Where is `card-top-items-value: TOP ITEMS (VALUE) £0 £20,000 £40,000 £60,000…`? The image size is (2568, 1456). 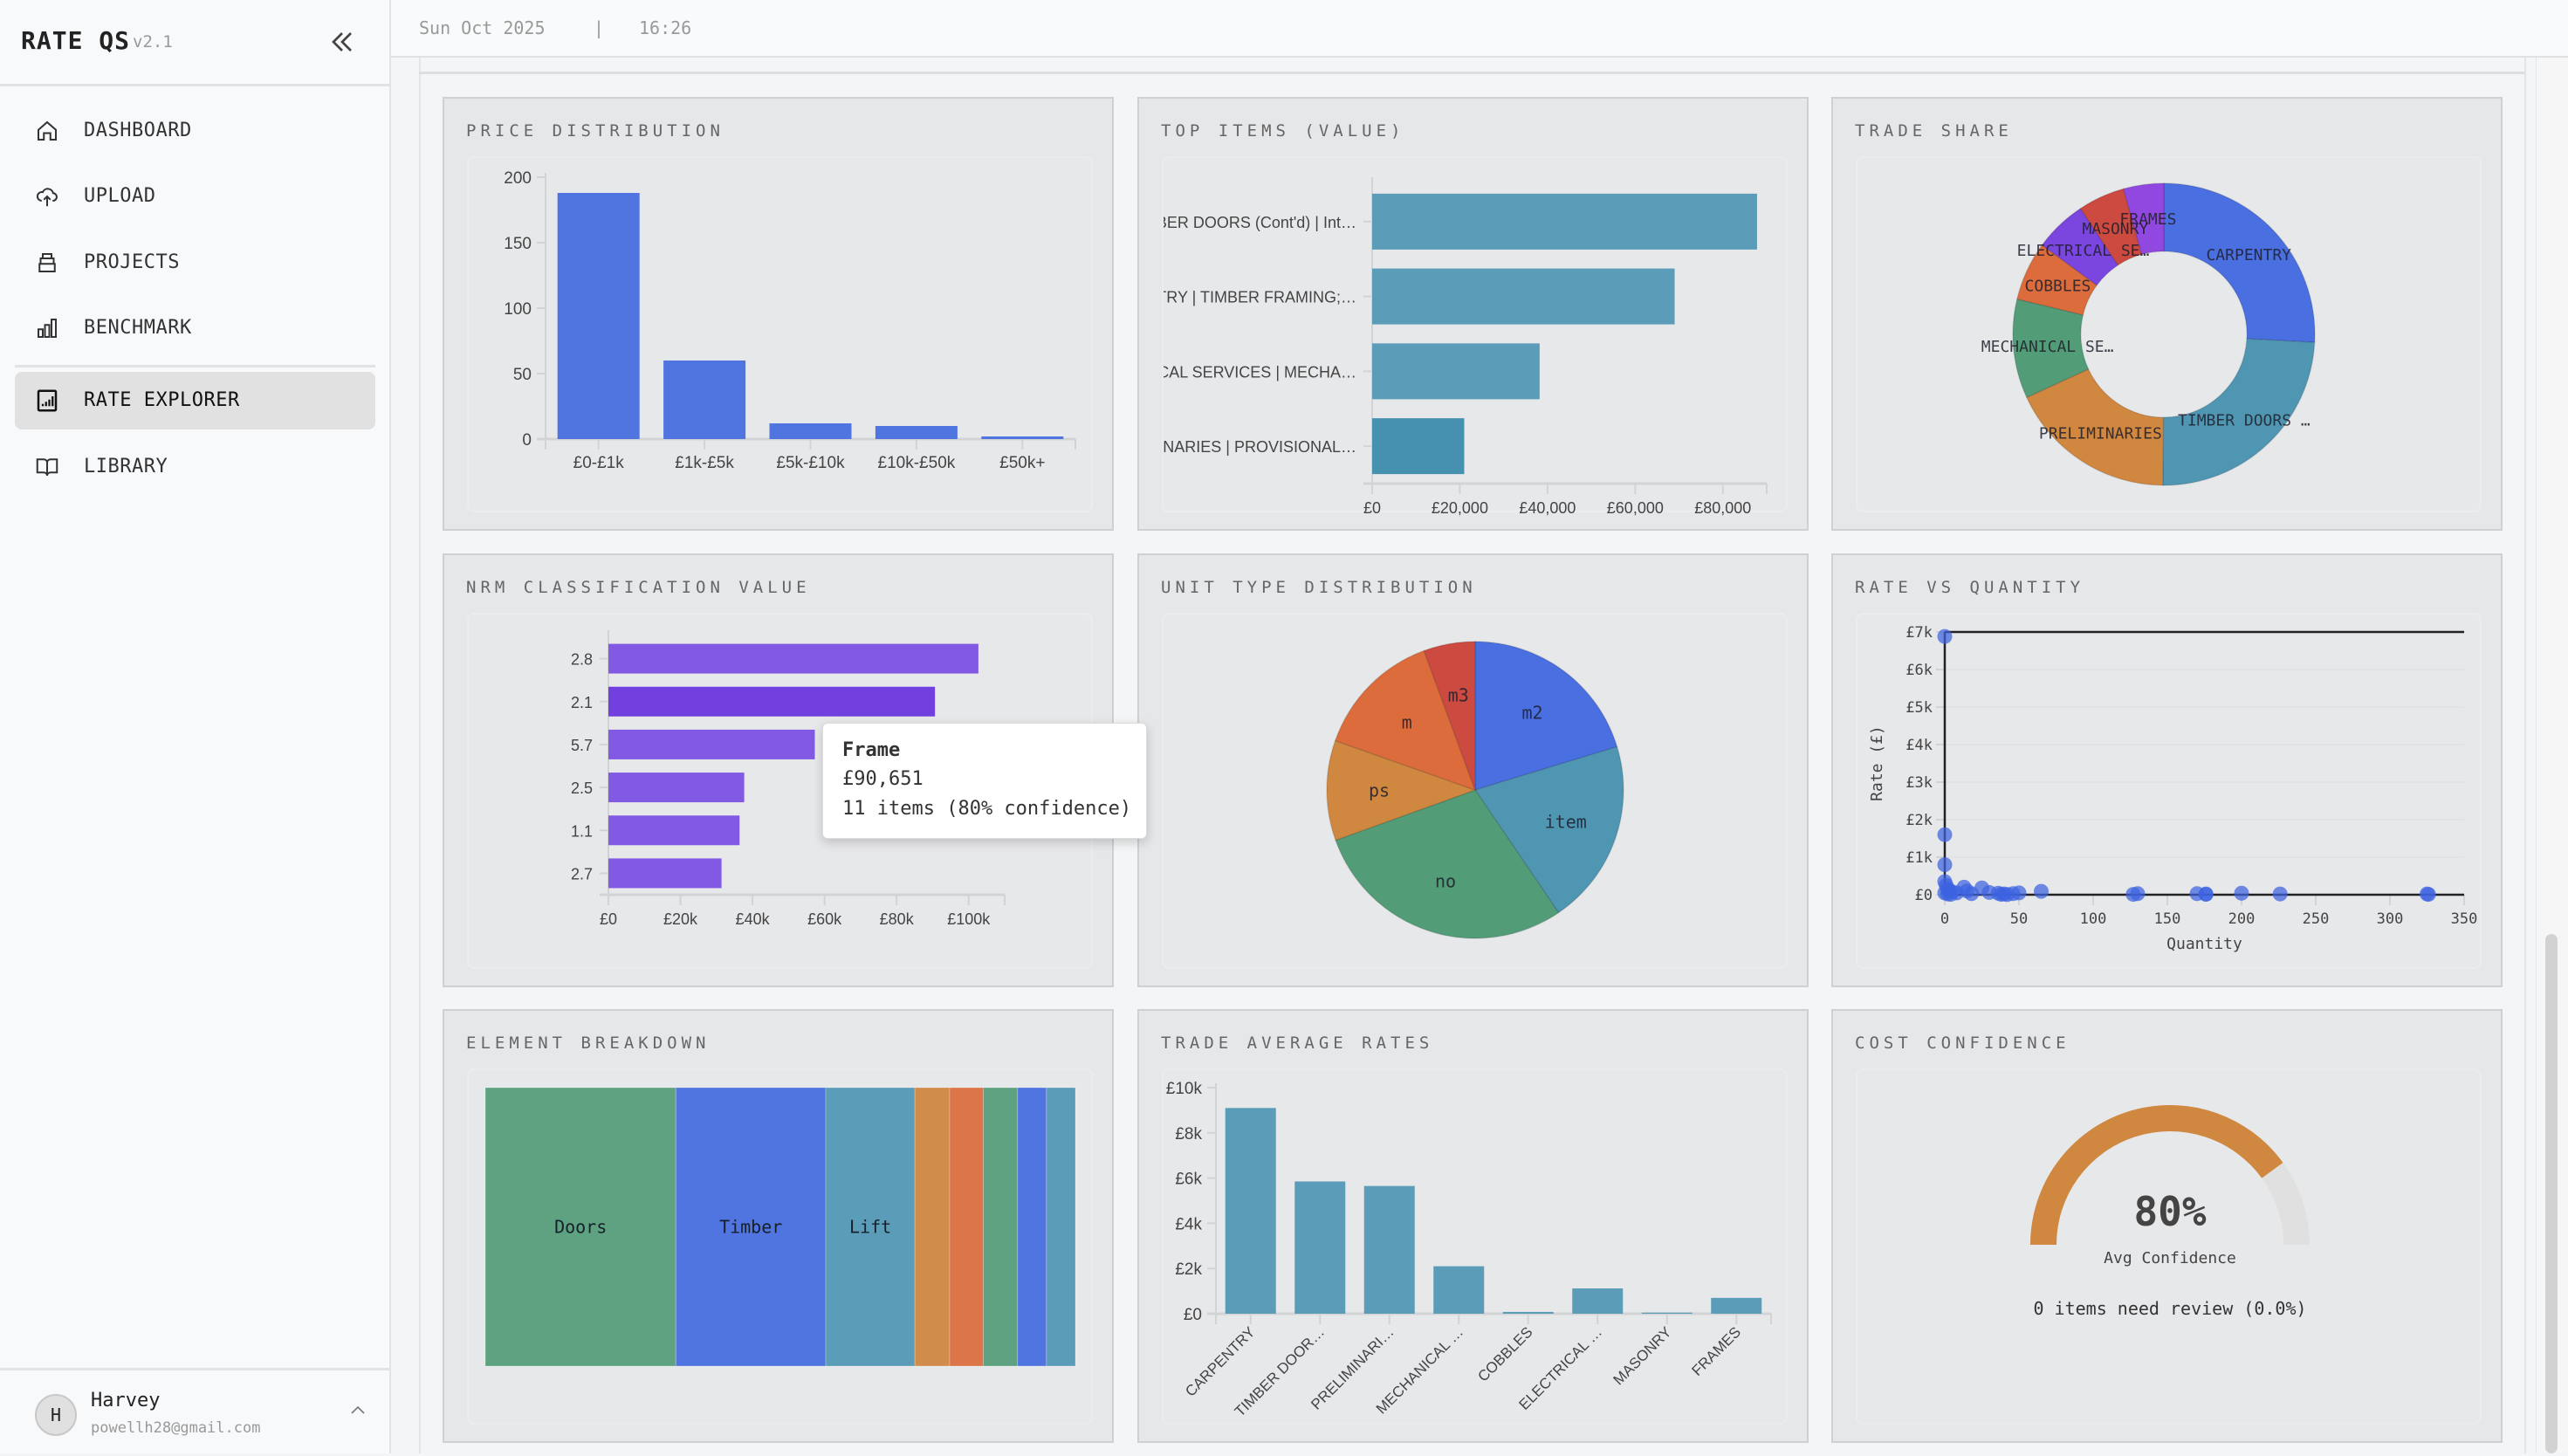
card-top-items-value: TOP ITEMS (VALUE) £0 £20,000 £40,000 £60,000… is located at coordinates (1473, 314).